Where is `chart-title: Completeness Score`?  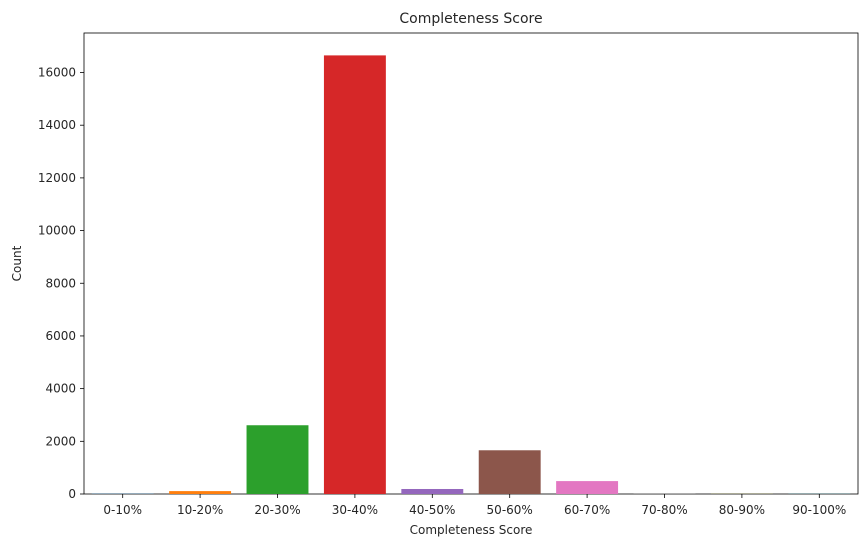
chart-title: Completeness Score is located at coordinates (470, 19).